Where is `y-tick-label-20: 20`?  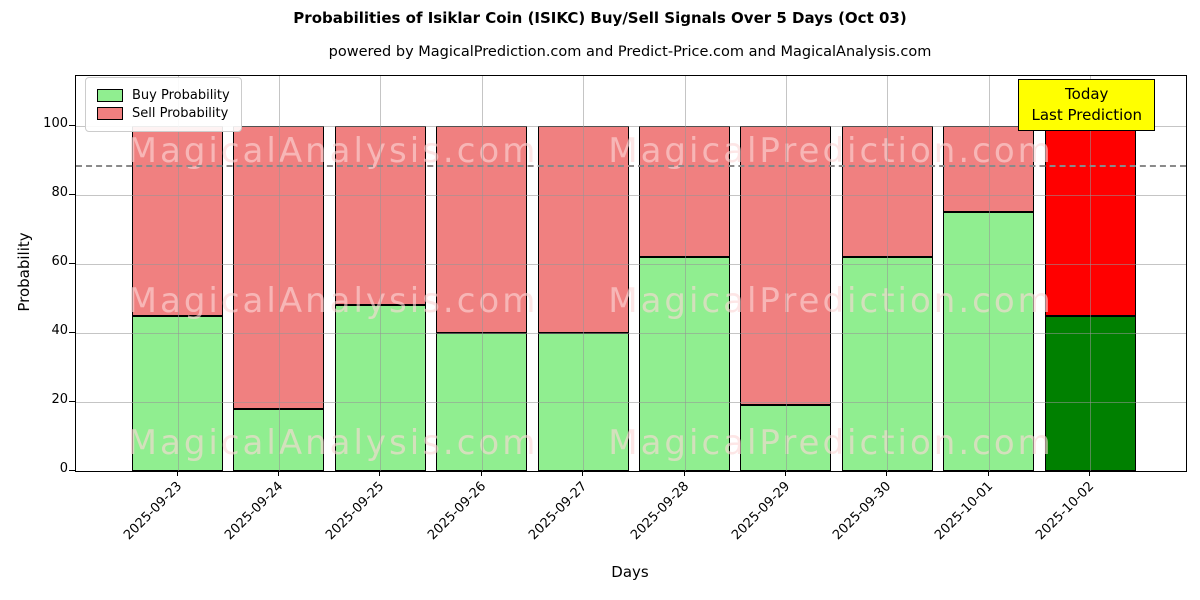
y-tick-label-20: 20 is located at coordinates (59, 399).